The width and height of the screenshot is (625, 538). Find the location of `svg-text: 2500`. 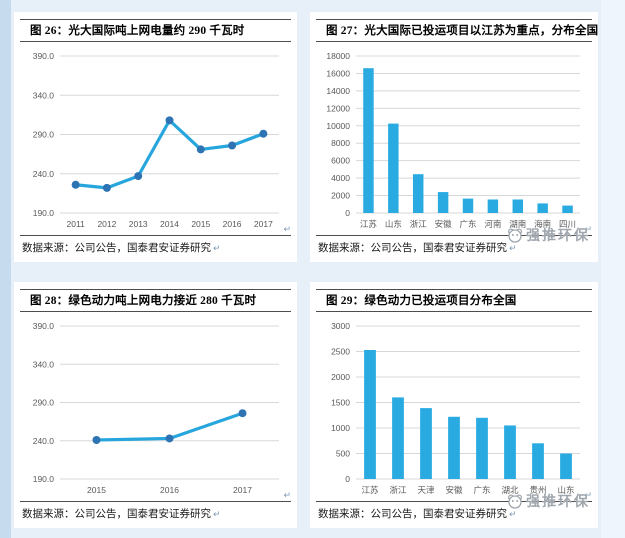

svg-text: 2500 is located at coordinates (340, 352).